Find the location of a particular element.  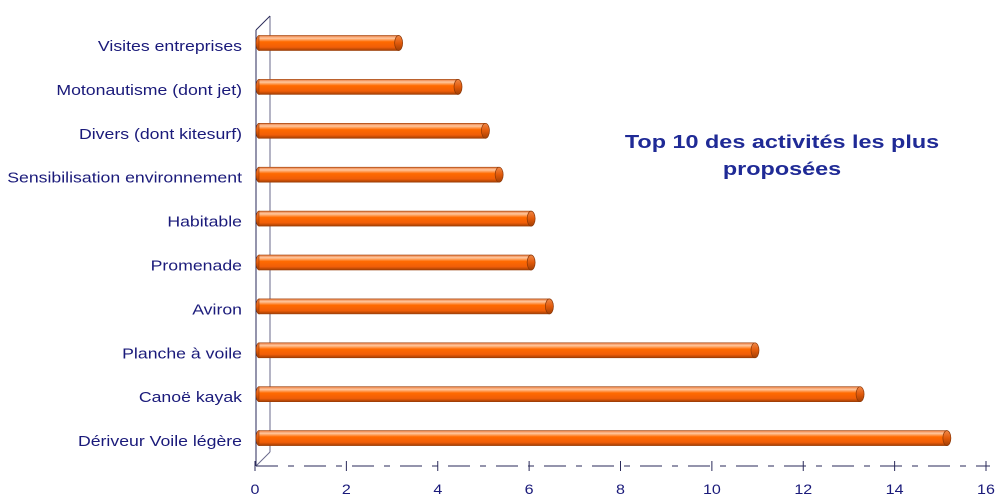

x-tick-label: 4 is located at coordinates (437, 489).